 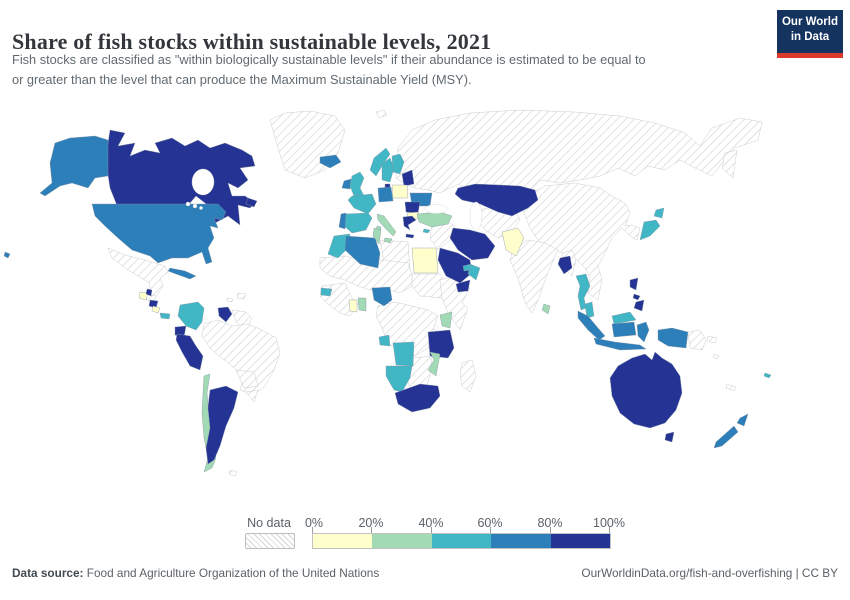 What do you see at coordinates (490, 523) in the screenshot?
I see `tick-label-60: 60%` at bounding box center [490, 523].